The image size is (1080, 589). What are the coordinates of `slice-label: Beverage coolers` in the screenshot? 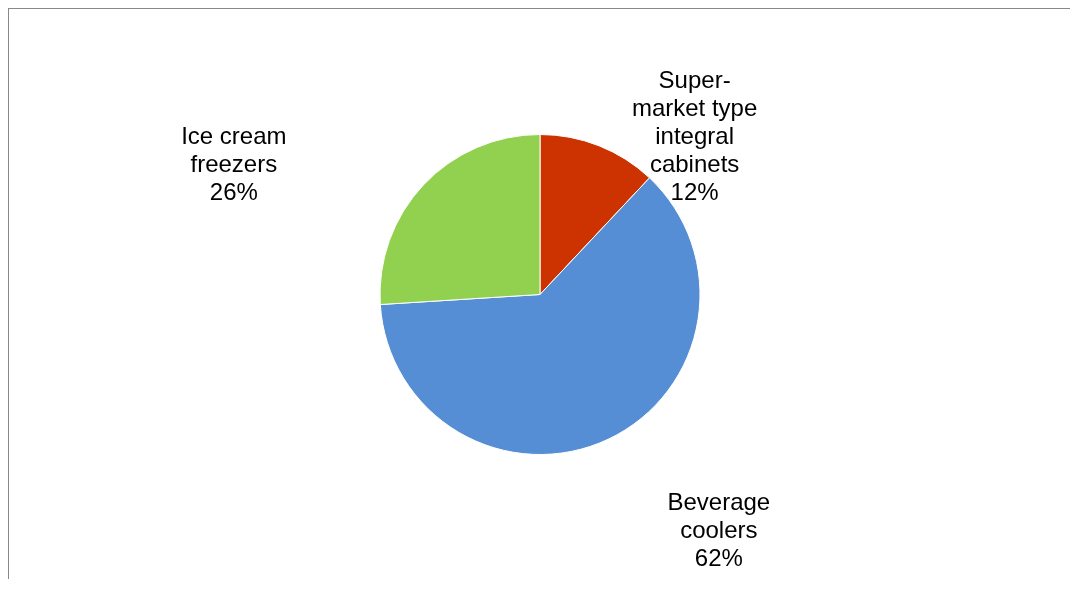 It's located at (719, 515).